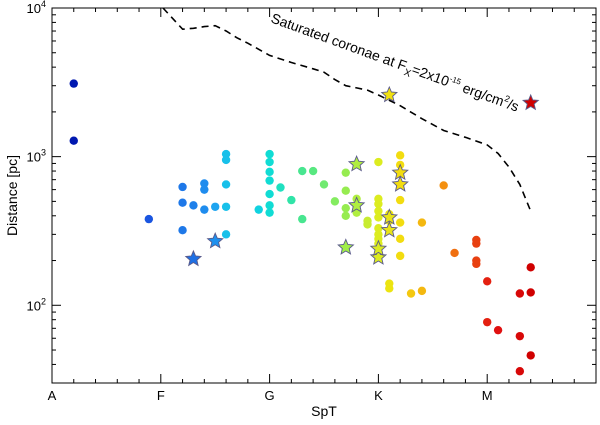 The width and height of the screenshot is (600, 425). What do you see at coordinates (270, 395) in the screenshot?
I see `x-tick-label: G` at bounding box center [270, 395].